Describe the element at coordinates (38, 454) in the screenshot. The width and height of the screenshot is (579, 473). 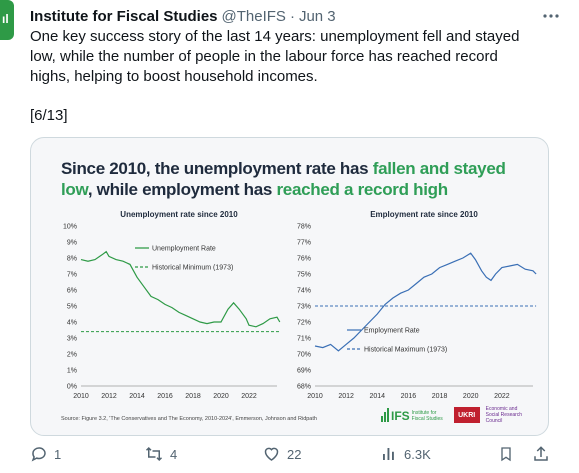
I see `reply-icon` at that location.